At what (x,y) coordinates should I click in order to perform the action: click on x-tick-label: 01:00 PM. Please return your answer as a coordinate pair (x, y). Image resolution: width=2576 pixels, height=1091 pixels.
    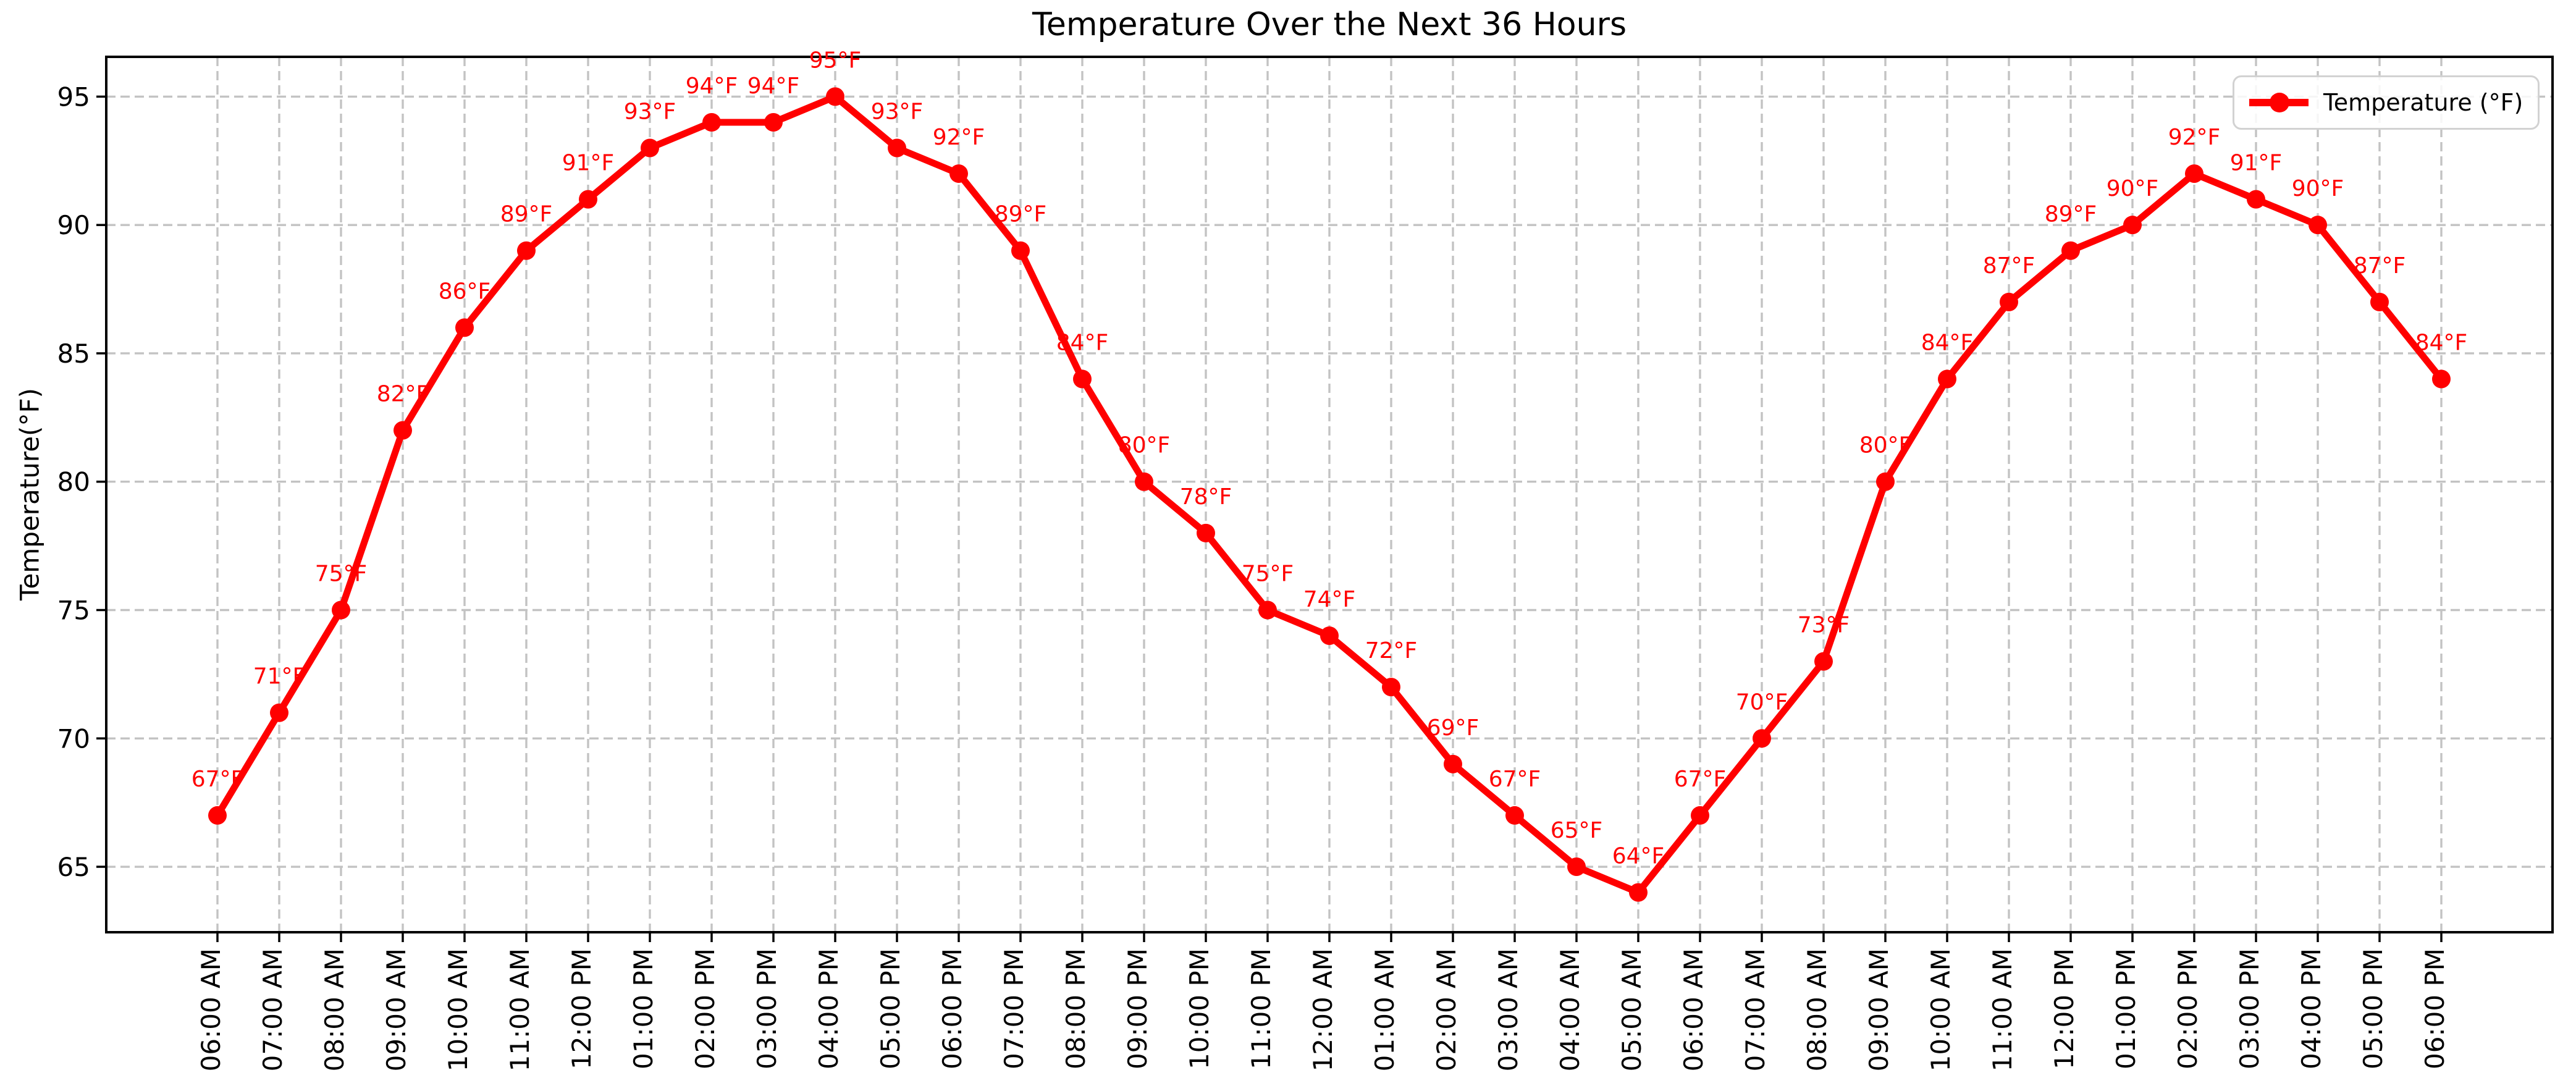
    Looking at the image, I should click on (643, 1008).